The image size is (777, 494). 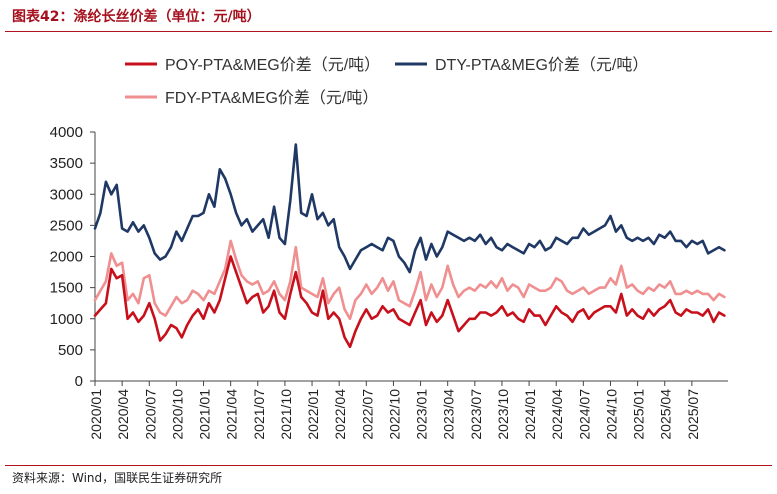 What do you see at coordinates (232, 414) in the screenshot?
I see `x-tick-label: 2021/04` at bounding box center [232, 414].